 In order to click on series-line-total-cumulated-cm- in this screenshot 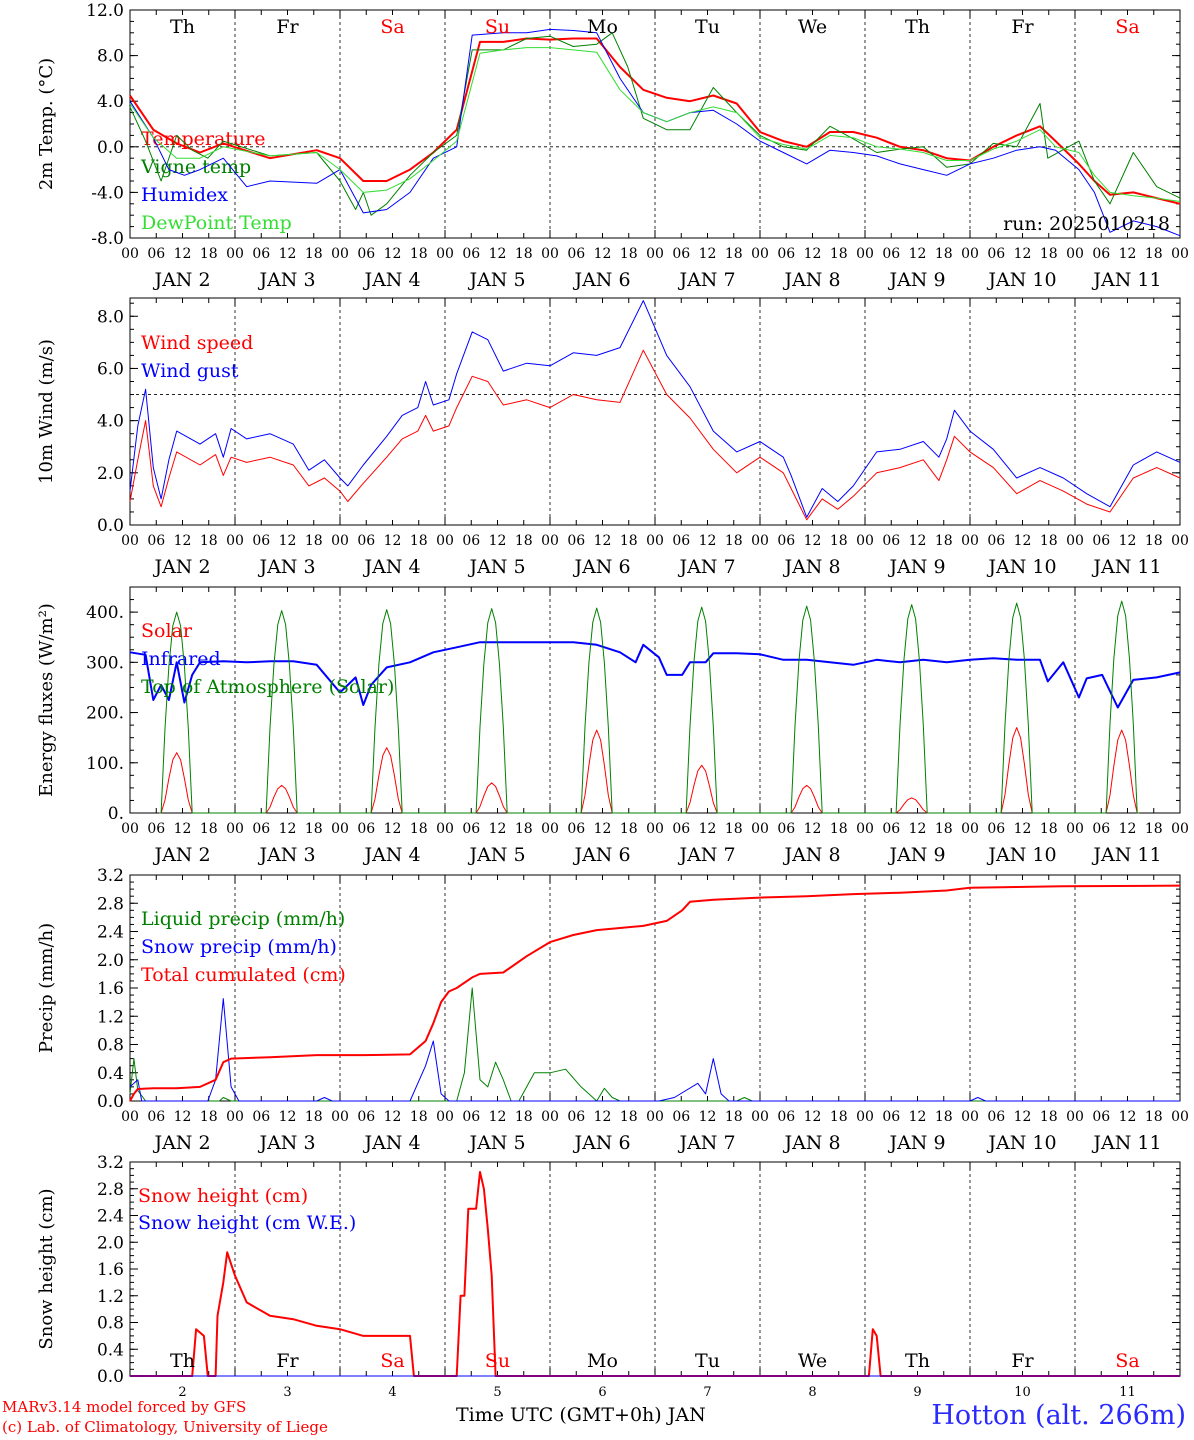, I will do `click(655, 993)`.